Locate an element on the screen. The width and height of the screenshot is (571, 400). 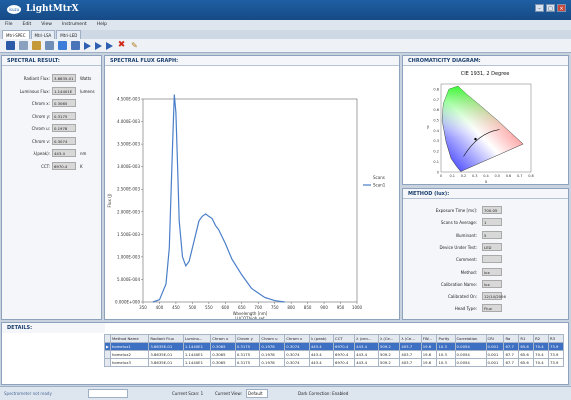
cie-y-tick-label: 0.1 is located at coordinates (436, 162).